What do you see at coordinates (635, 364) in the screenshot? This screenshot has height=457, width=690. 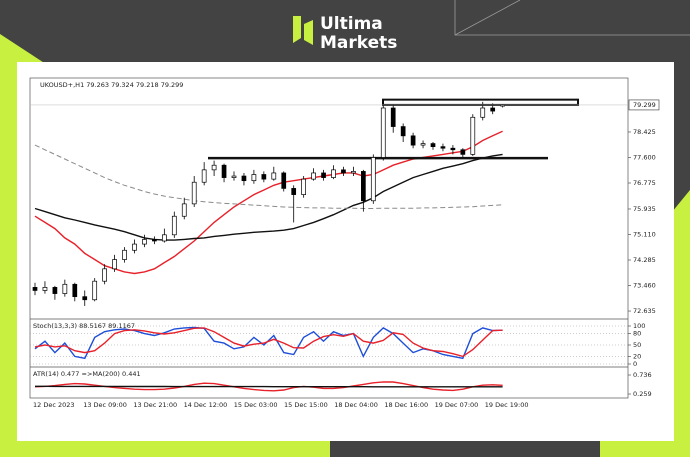 I see `y-tick-label: 0` at bounding box center [635, 364].